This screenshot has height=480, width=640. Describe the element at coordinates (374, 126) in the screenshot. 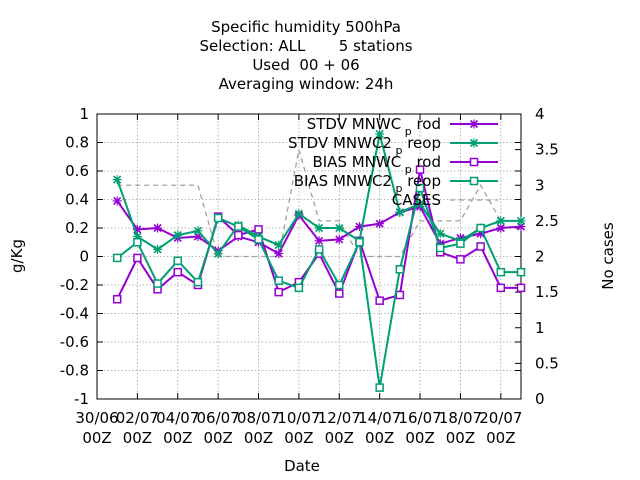

I see `legend-label-0: STDV MNWC p rod` at that location.